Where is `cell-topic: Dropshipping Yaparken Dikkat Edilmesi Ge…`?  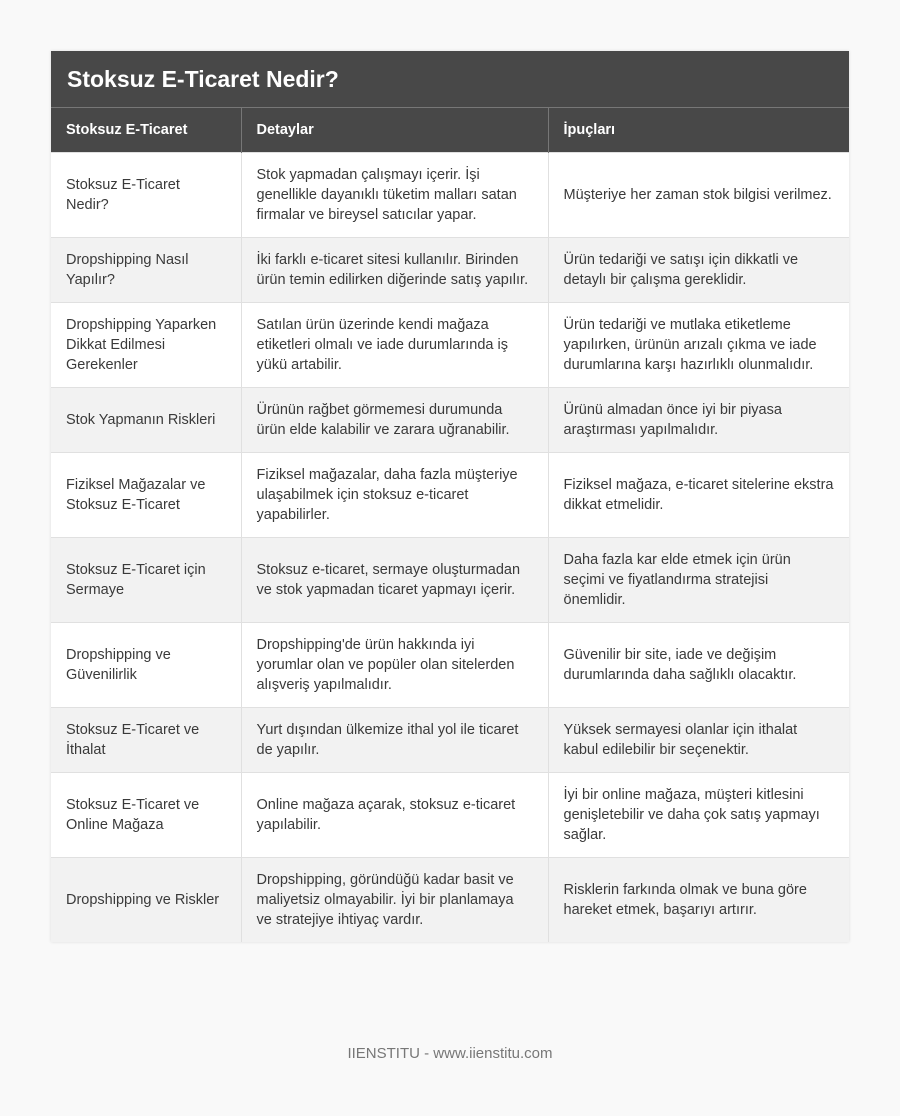
cell-topic: Dropshipping Yaparken Dikkat Edilmesi Ge… is located at coordinates (146, 345).